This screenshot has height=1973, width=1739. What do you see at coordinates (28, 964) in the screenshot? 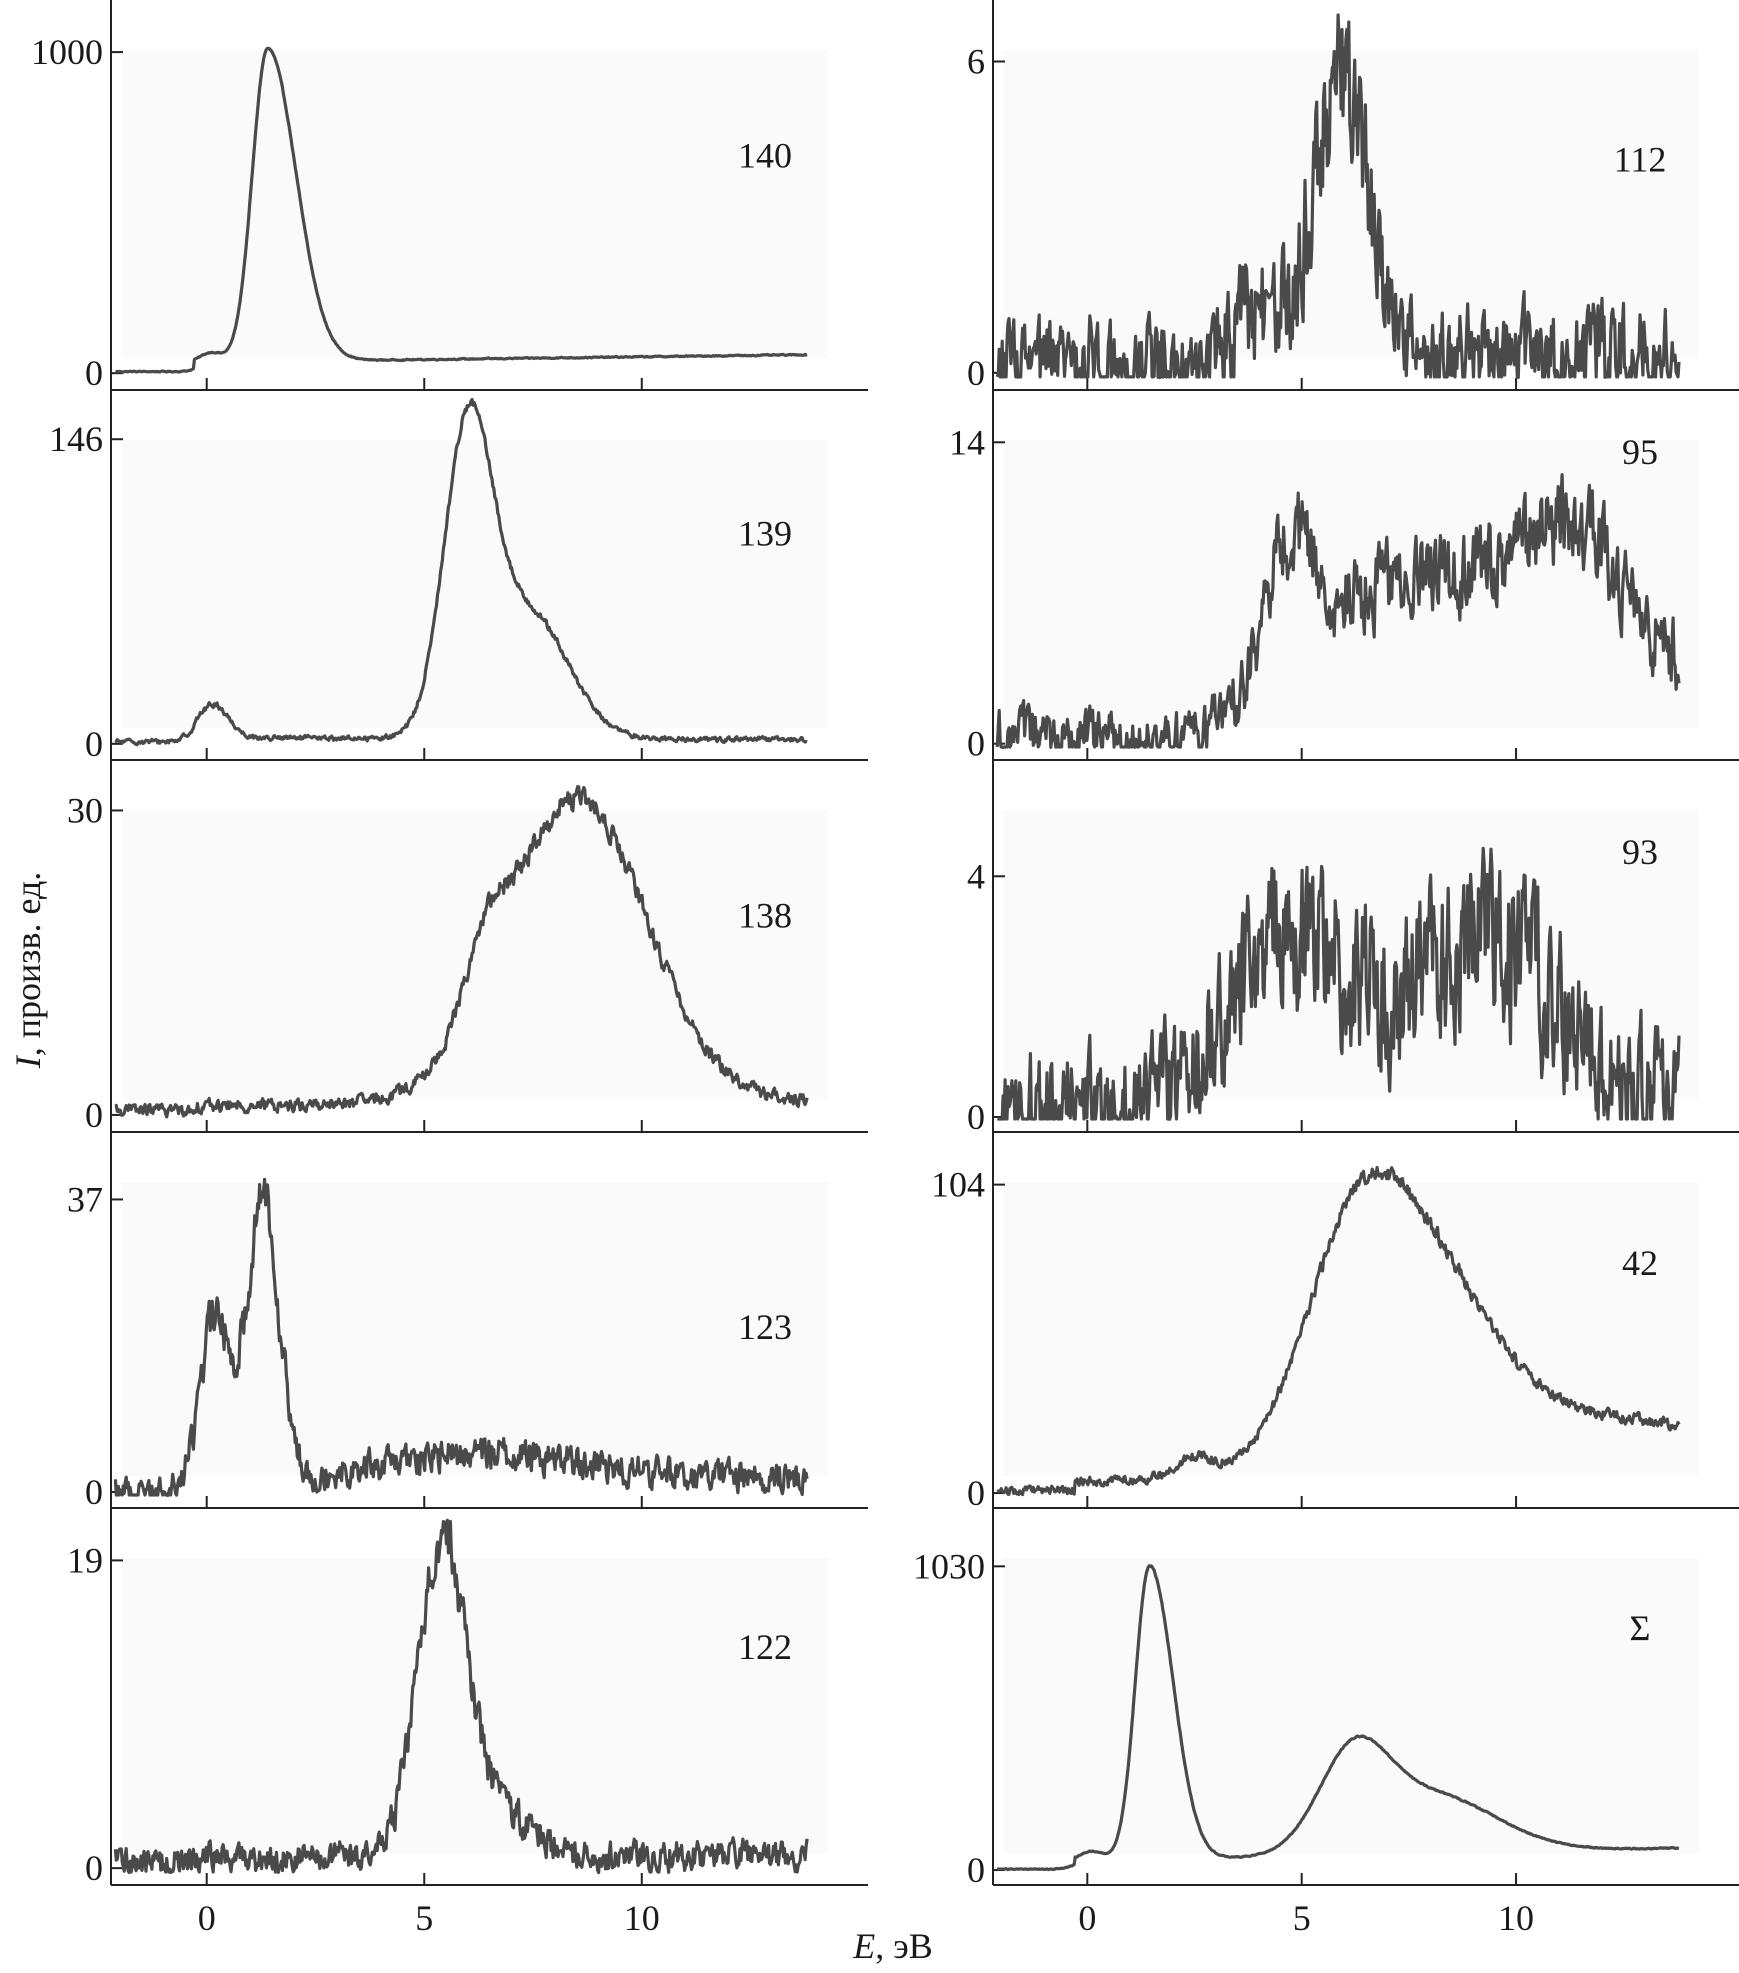
I see `y-axis-title-unit: , произв. ед.` at bounding box center [28, 964].